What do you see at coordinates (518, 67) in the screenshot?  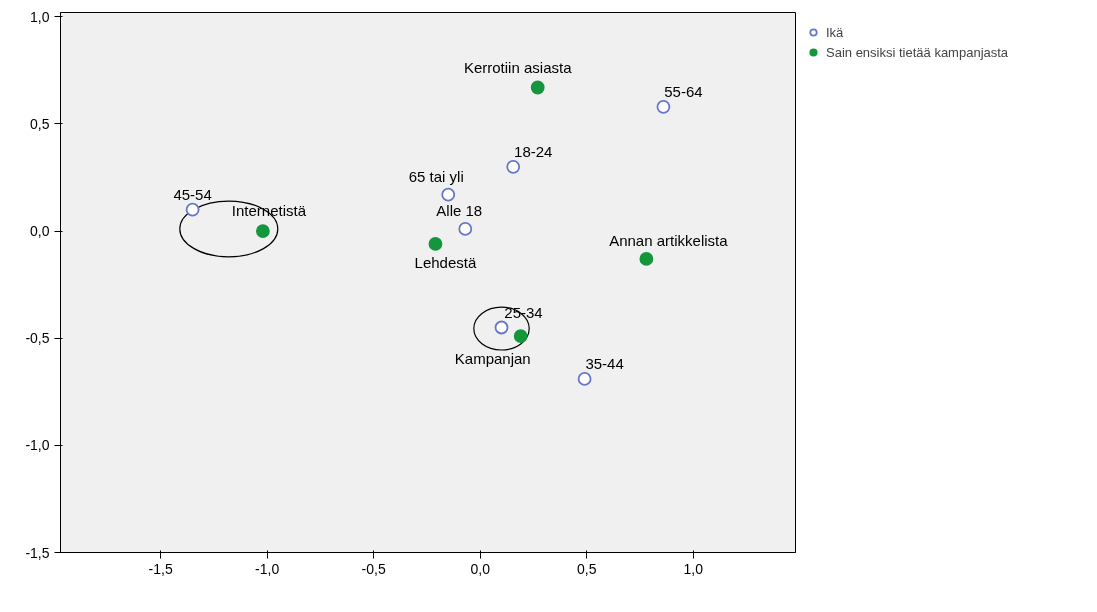 I see `annotation: Kerrotiin asiasta` at bounding box center [518, 67].